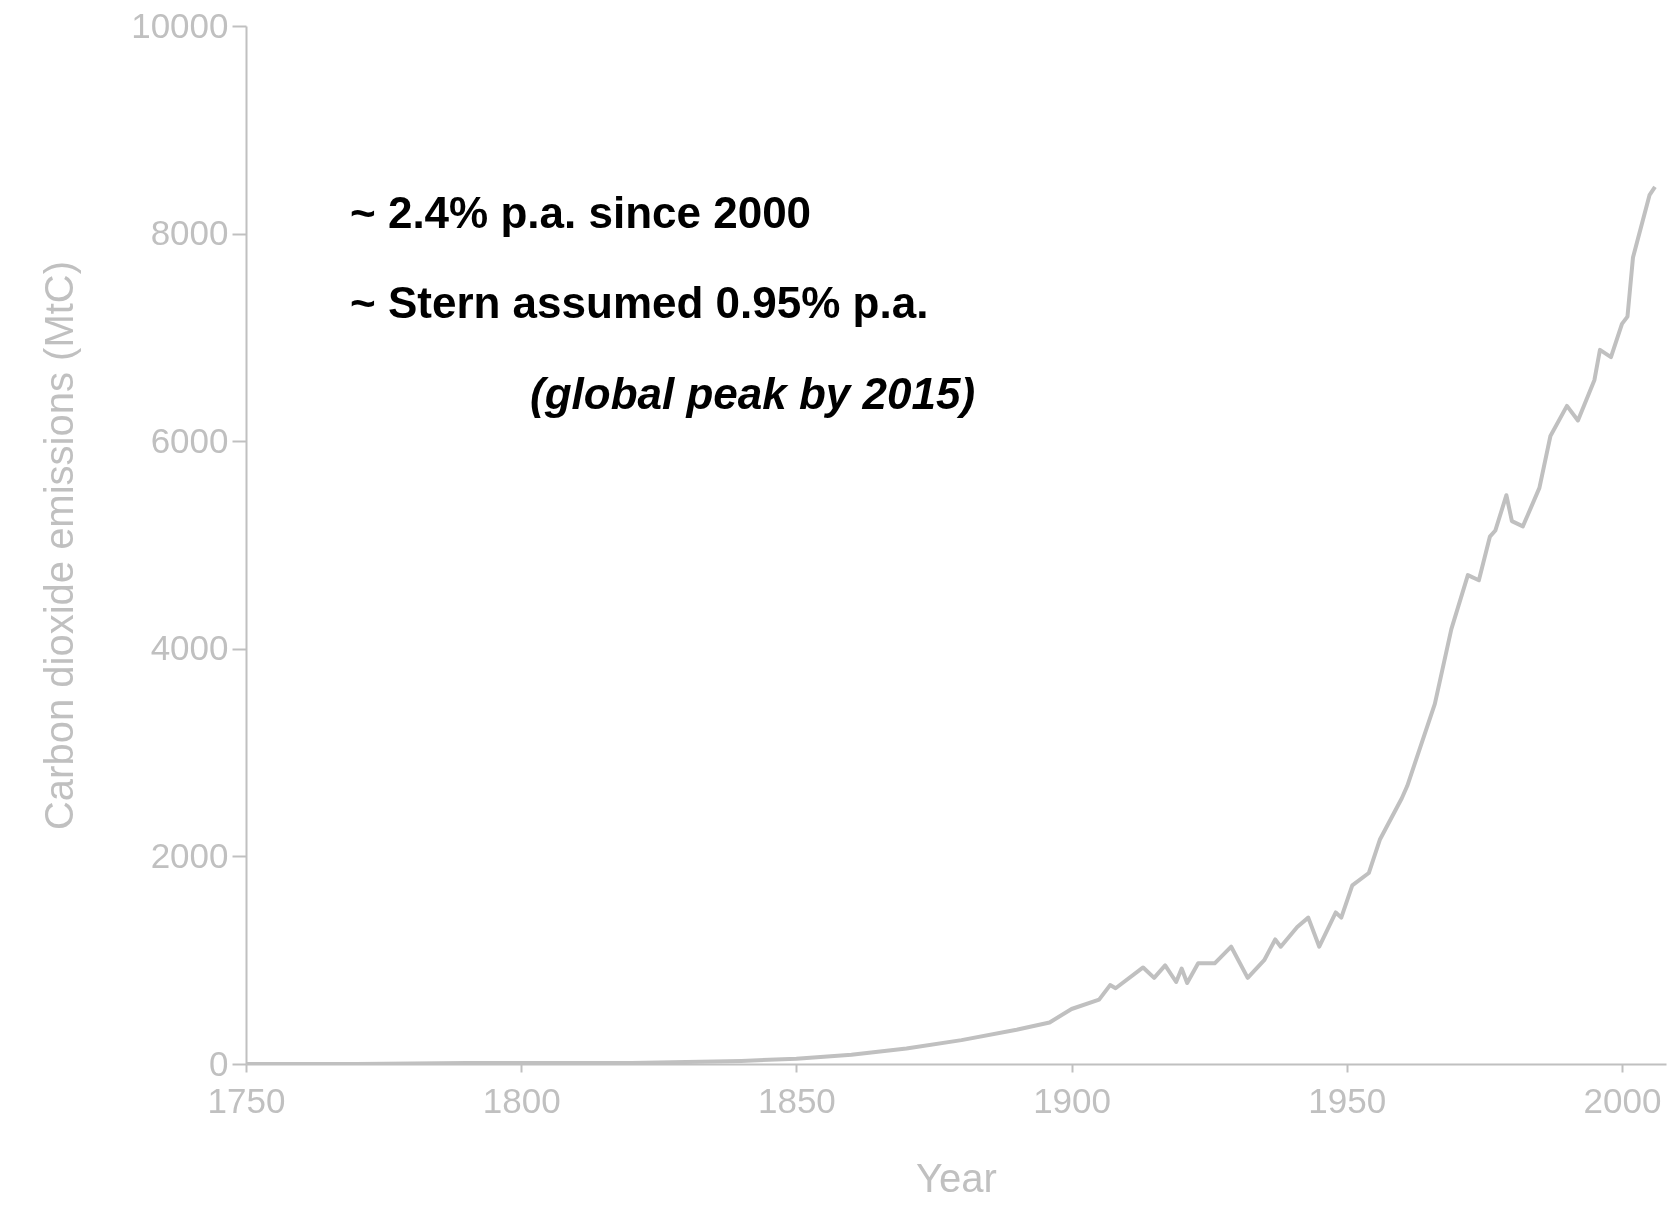  Describe the element at coordinates (521, 1100) in the screenshot. I see `x-tick-label: 1800` at that location.